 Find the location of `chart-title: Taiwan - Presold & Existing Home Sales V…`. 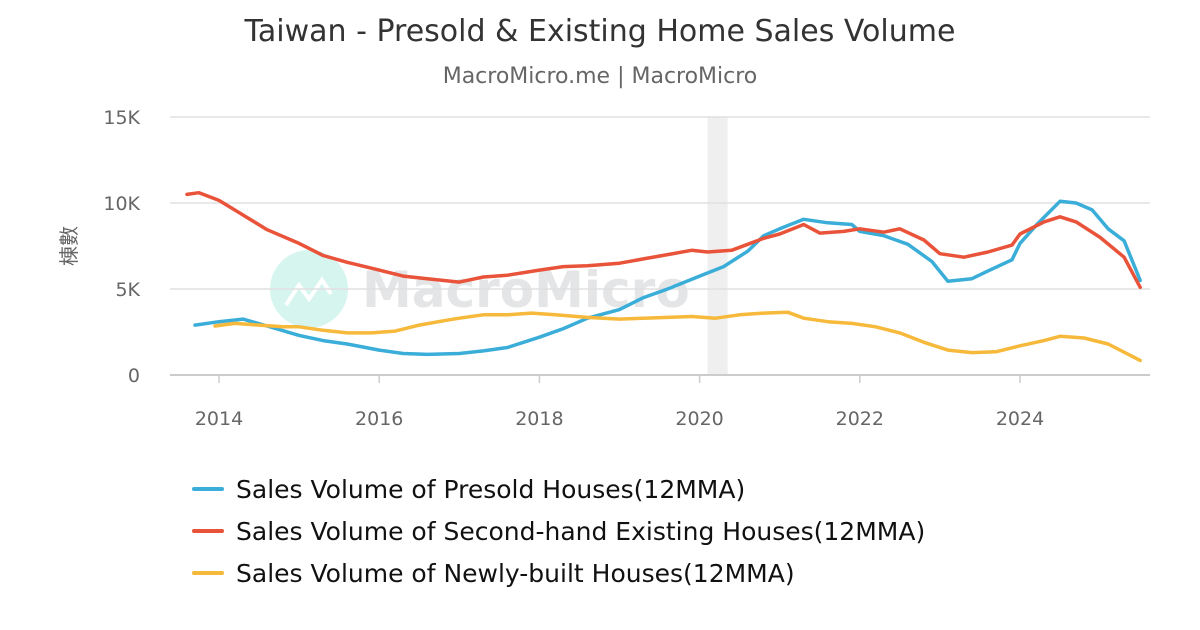

chart-title: Taiwan - Presold & Existing Home Sales V… is located at coordinates (600, 31).